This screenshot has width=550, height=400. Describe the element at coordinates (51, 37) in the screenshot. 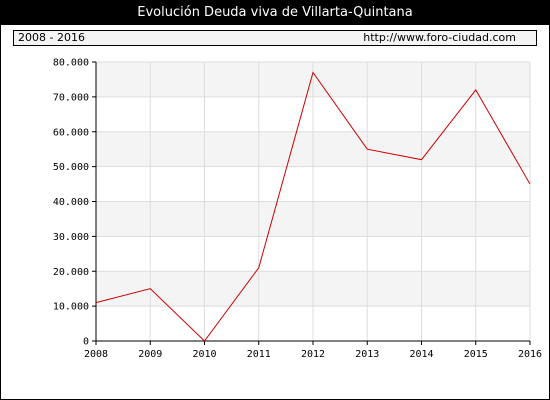

I see `period-label: 2008 - 2016` at that location.